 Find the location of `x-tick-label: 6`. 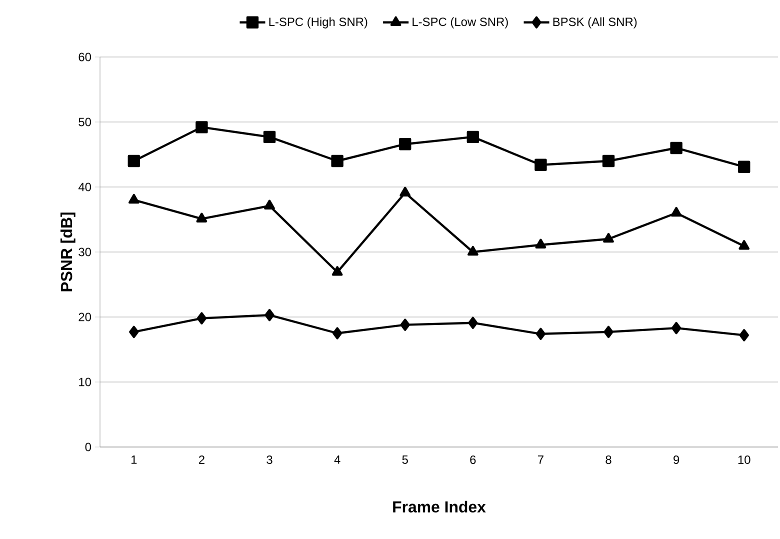

x-tick-label: 6 is located at coordinates (473, 460).